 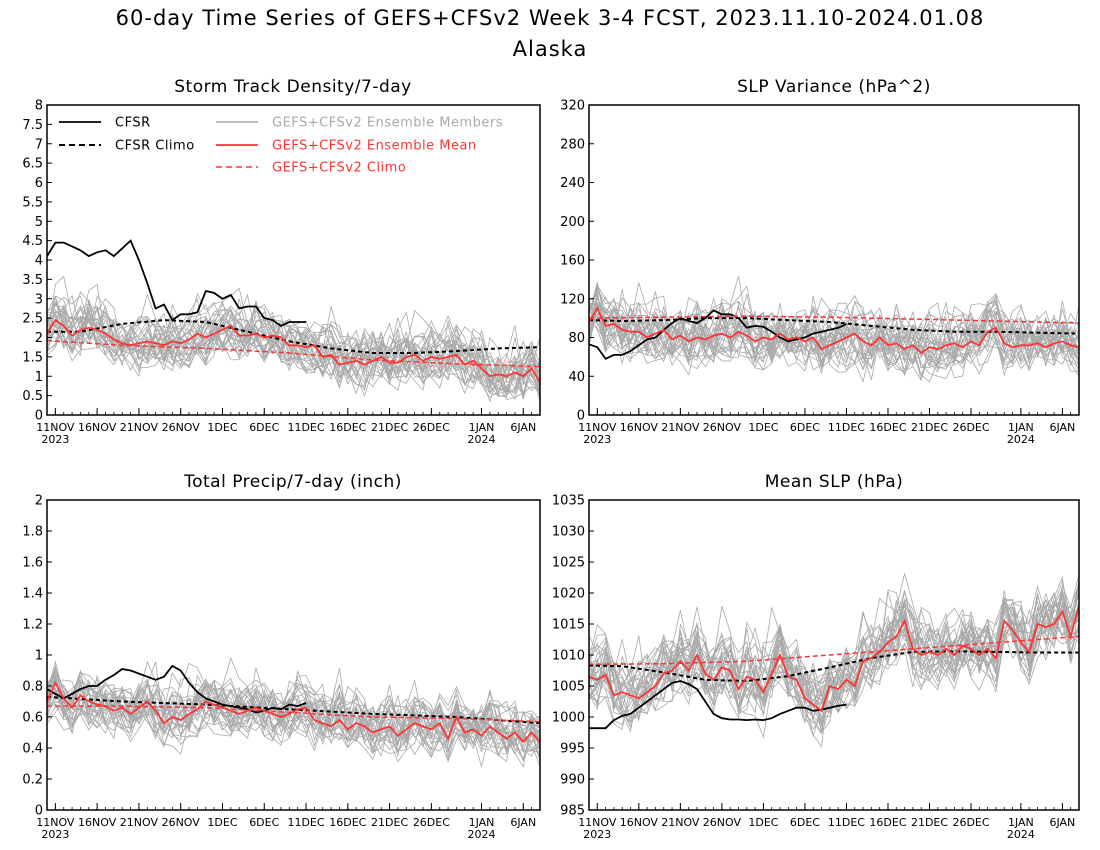 What do you see at coordinates (32, 625) in the screenshot?
I see `y-tick-label: 1.2` at bounding box center [32, 625].